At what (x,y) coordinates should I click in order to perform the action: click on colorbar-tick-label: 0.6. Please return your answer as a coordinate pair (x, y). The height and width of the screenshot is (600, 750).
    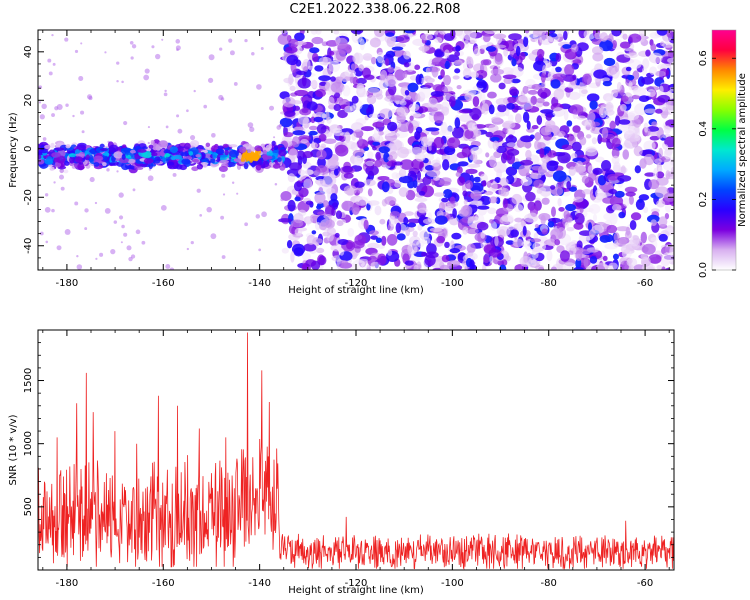
    Looking at the image, I should click on (703, 58).